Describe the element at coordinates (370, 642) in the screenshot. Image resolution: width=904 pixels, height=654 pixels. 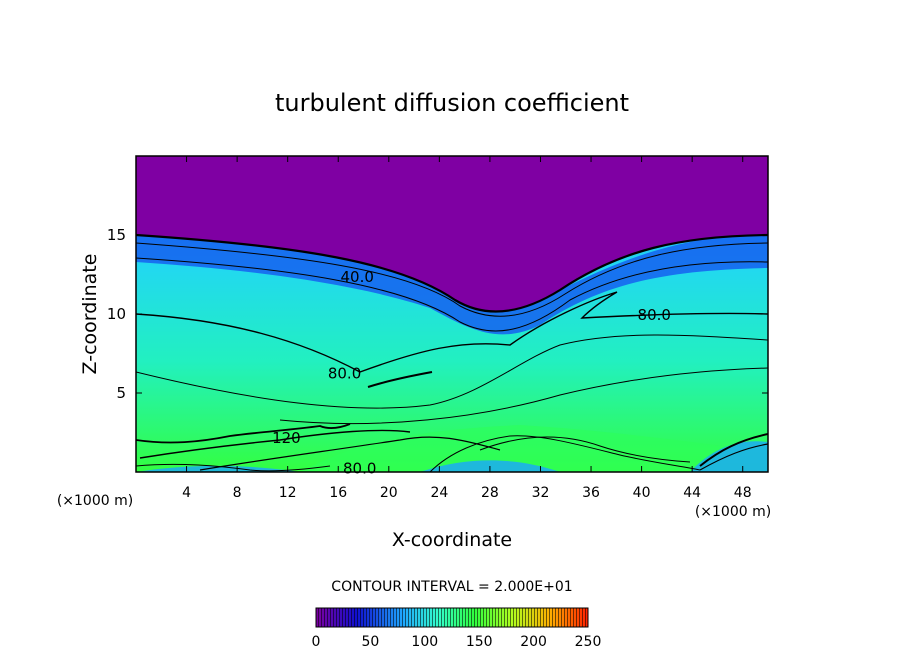
I see `colorbar-tick-label: 50` at that location.